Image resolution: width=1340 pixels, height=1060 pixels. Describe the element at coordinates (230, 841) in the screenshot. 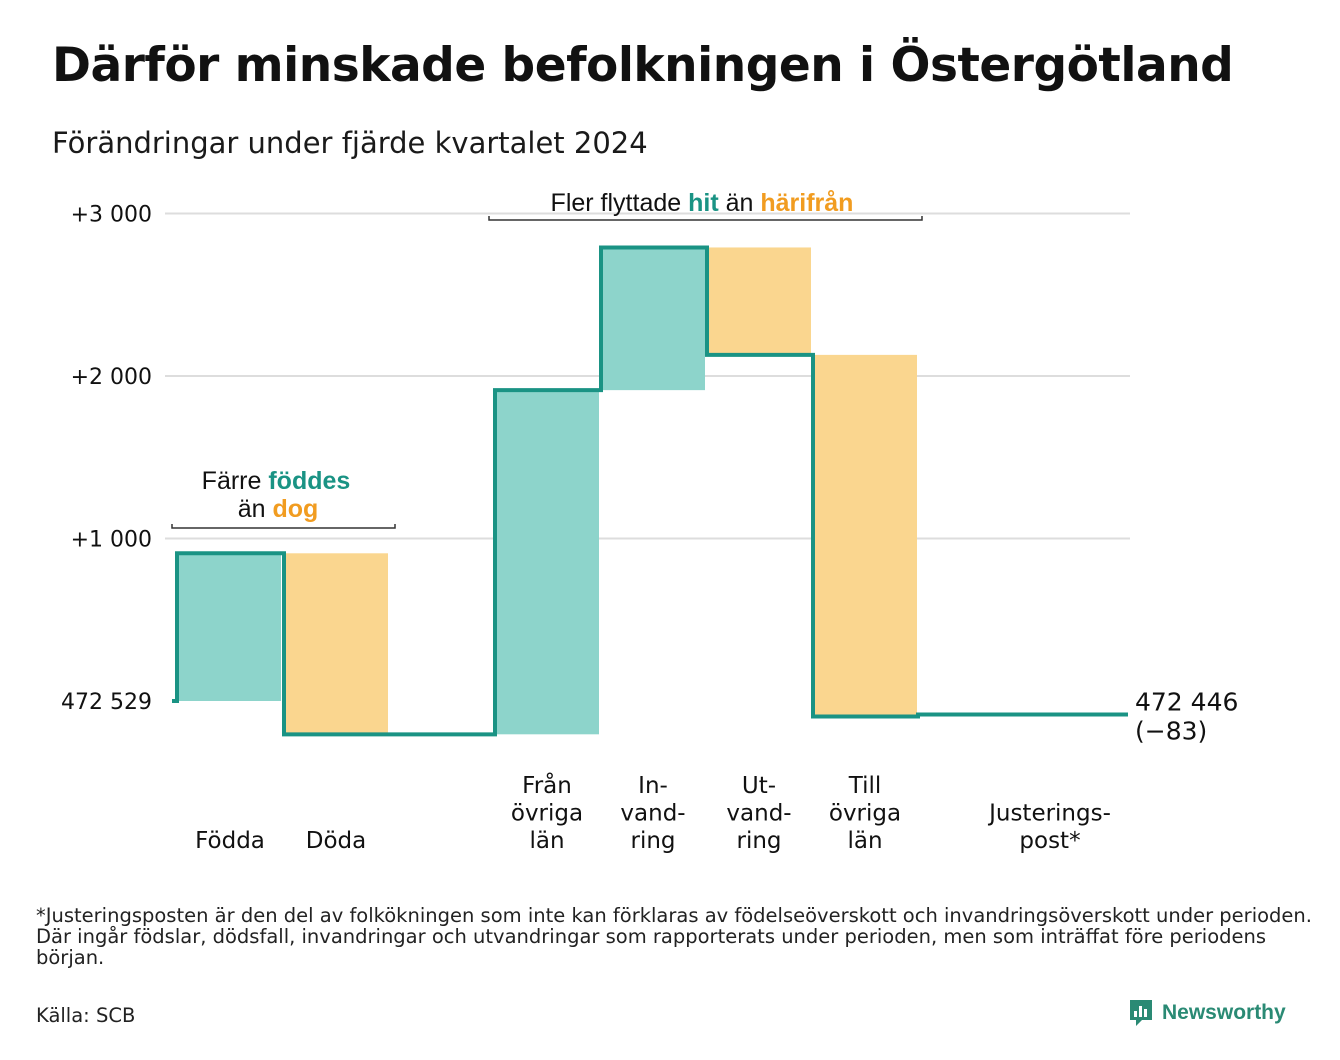

I see `category-label: Födda` at that location.